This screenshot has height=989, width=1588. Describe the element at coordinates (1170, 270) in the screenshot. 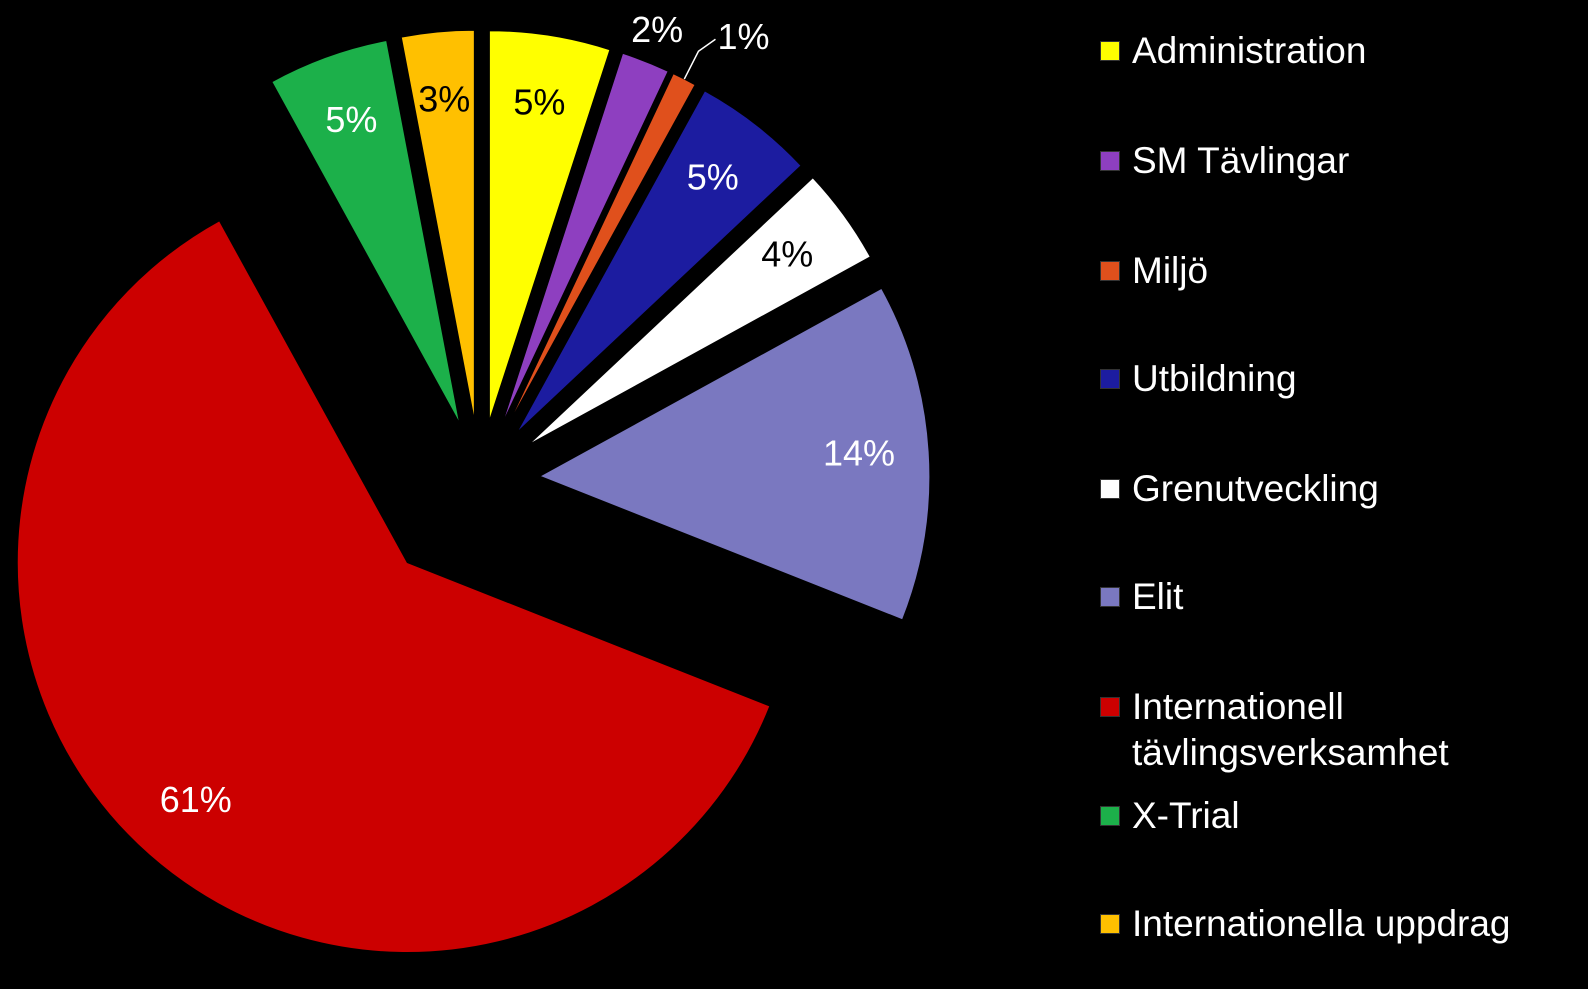

I see `legend-label: Miljö` at that location.